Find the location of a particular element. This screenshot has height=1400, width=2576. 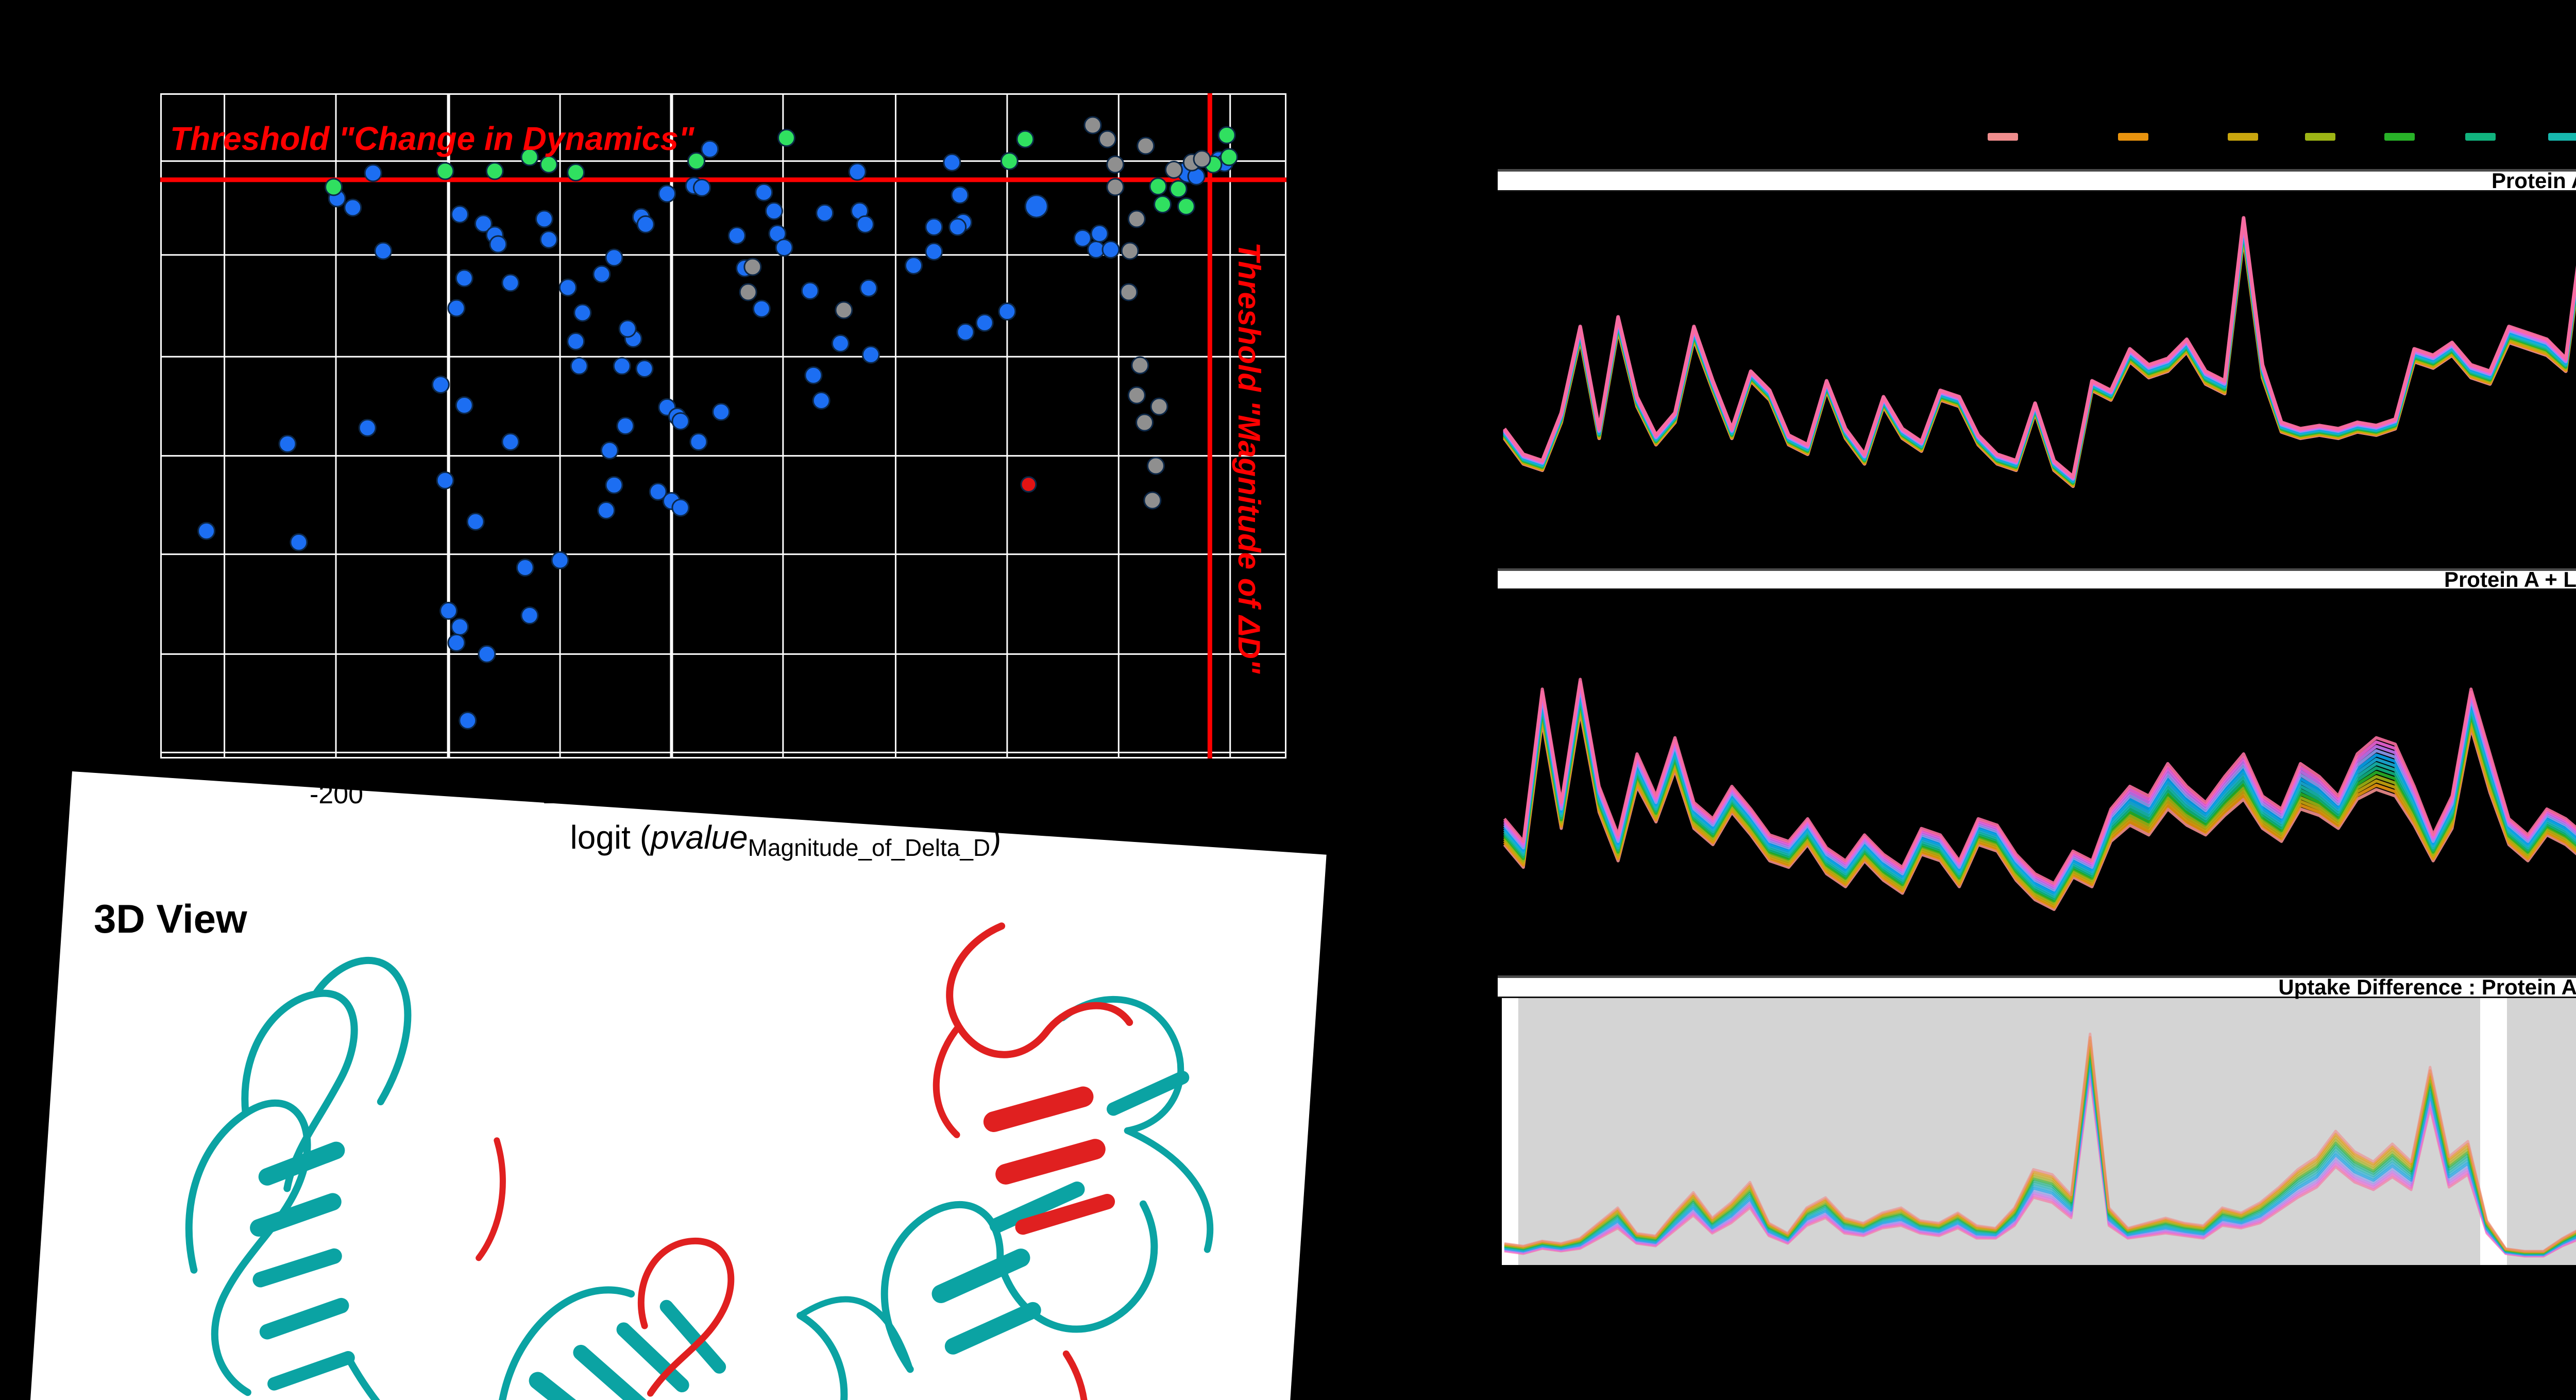

chart1-title: Protein A is located at coordinates (2533, 180).